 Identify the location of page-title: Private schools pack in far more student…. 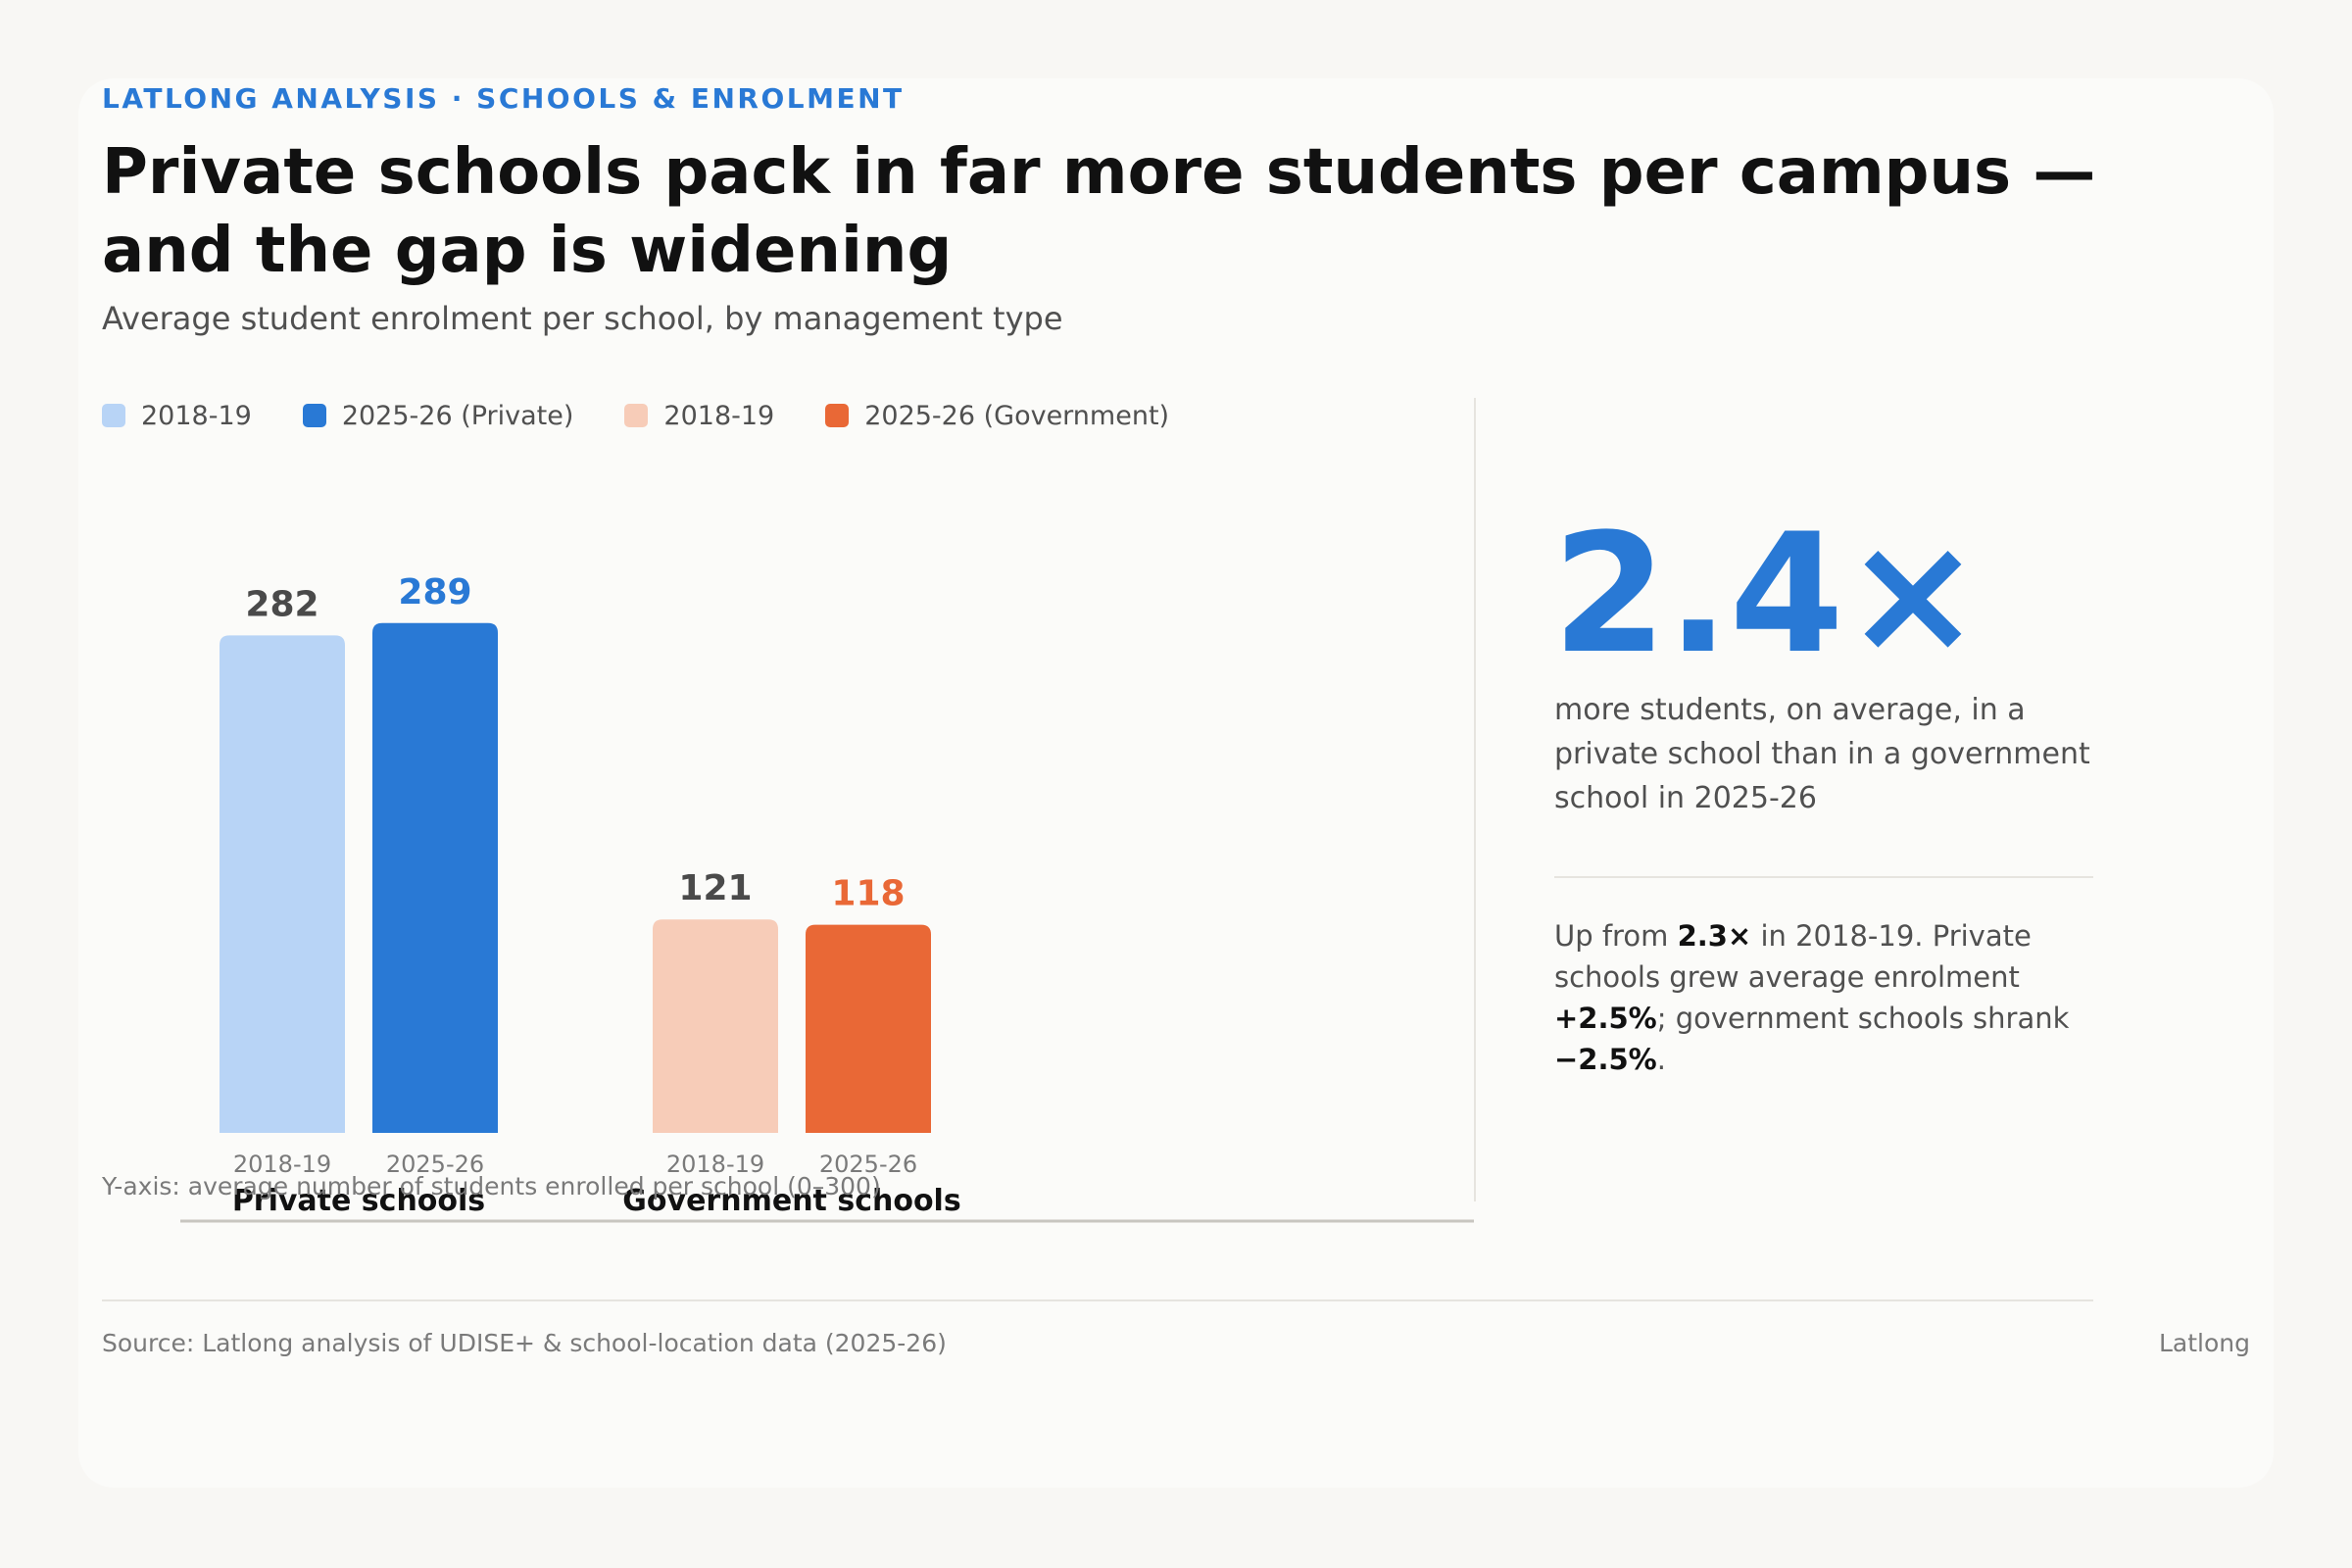
(1099, 211).